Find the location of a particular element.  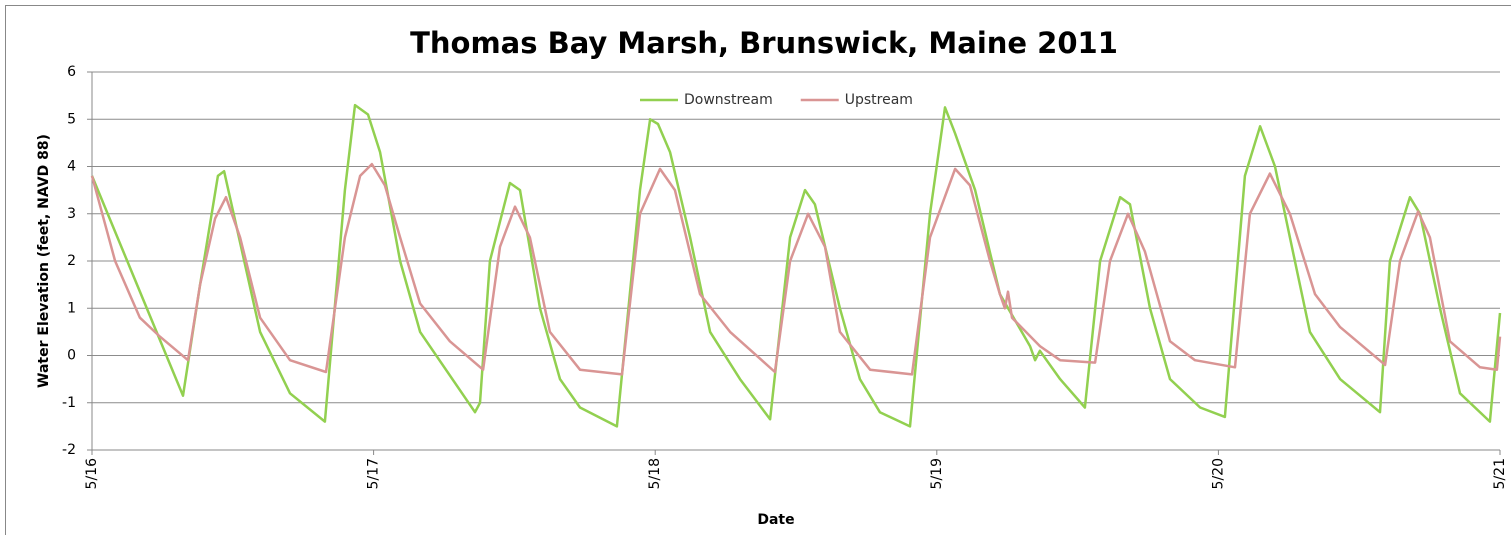

y-tick-label: 2 is located at coordinates (71, 261).